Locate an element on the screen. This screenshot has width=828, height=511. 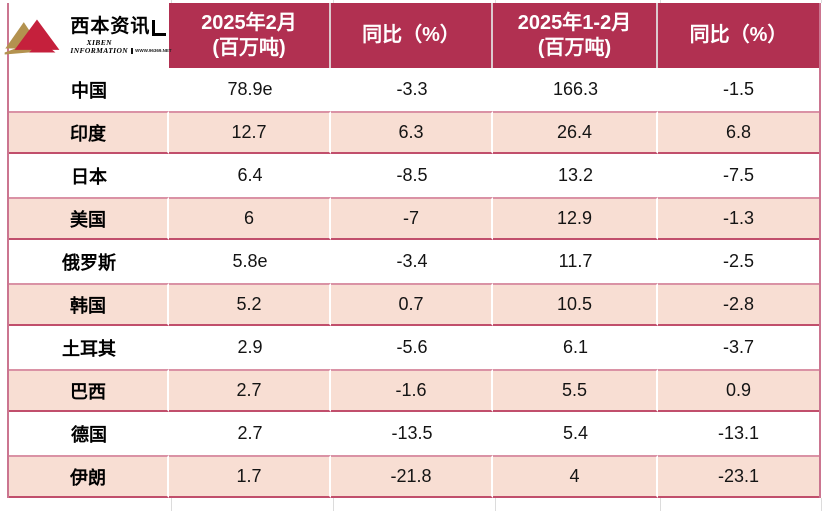
cell-country: 土耳其 is located at coordinates (89, 348).